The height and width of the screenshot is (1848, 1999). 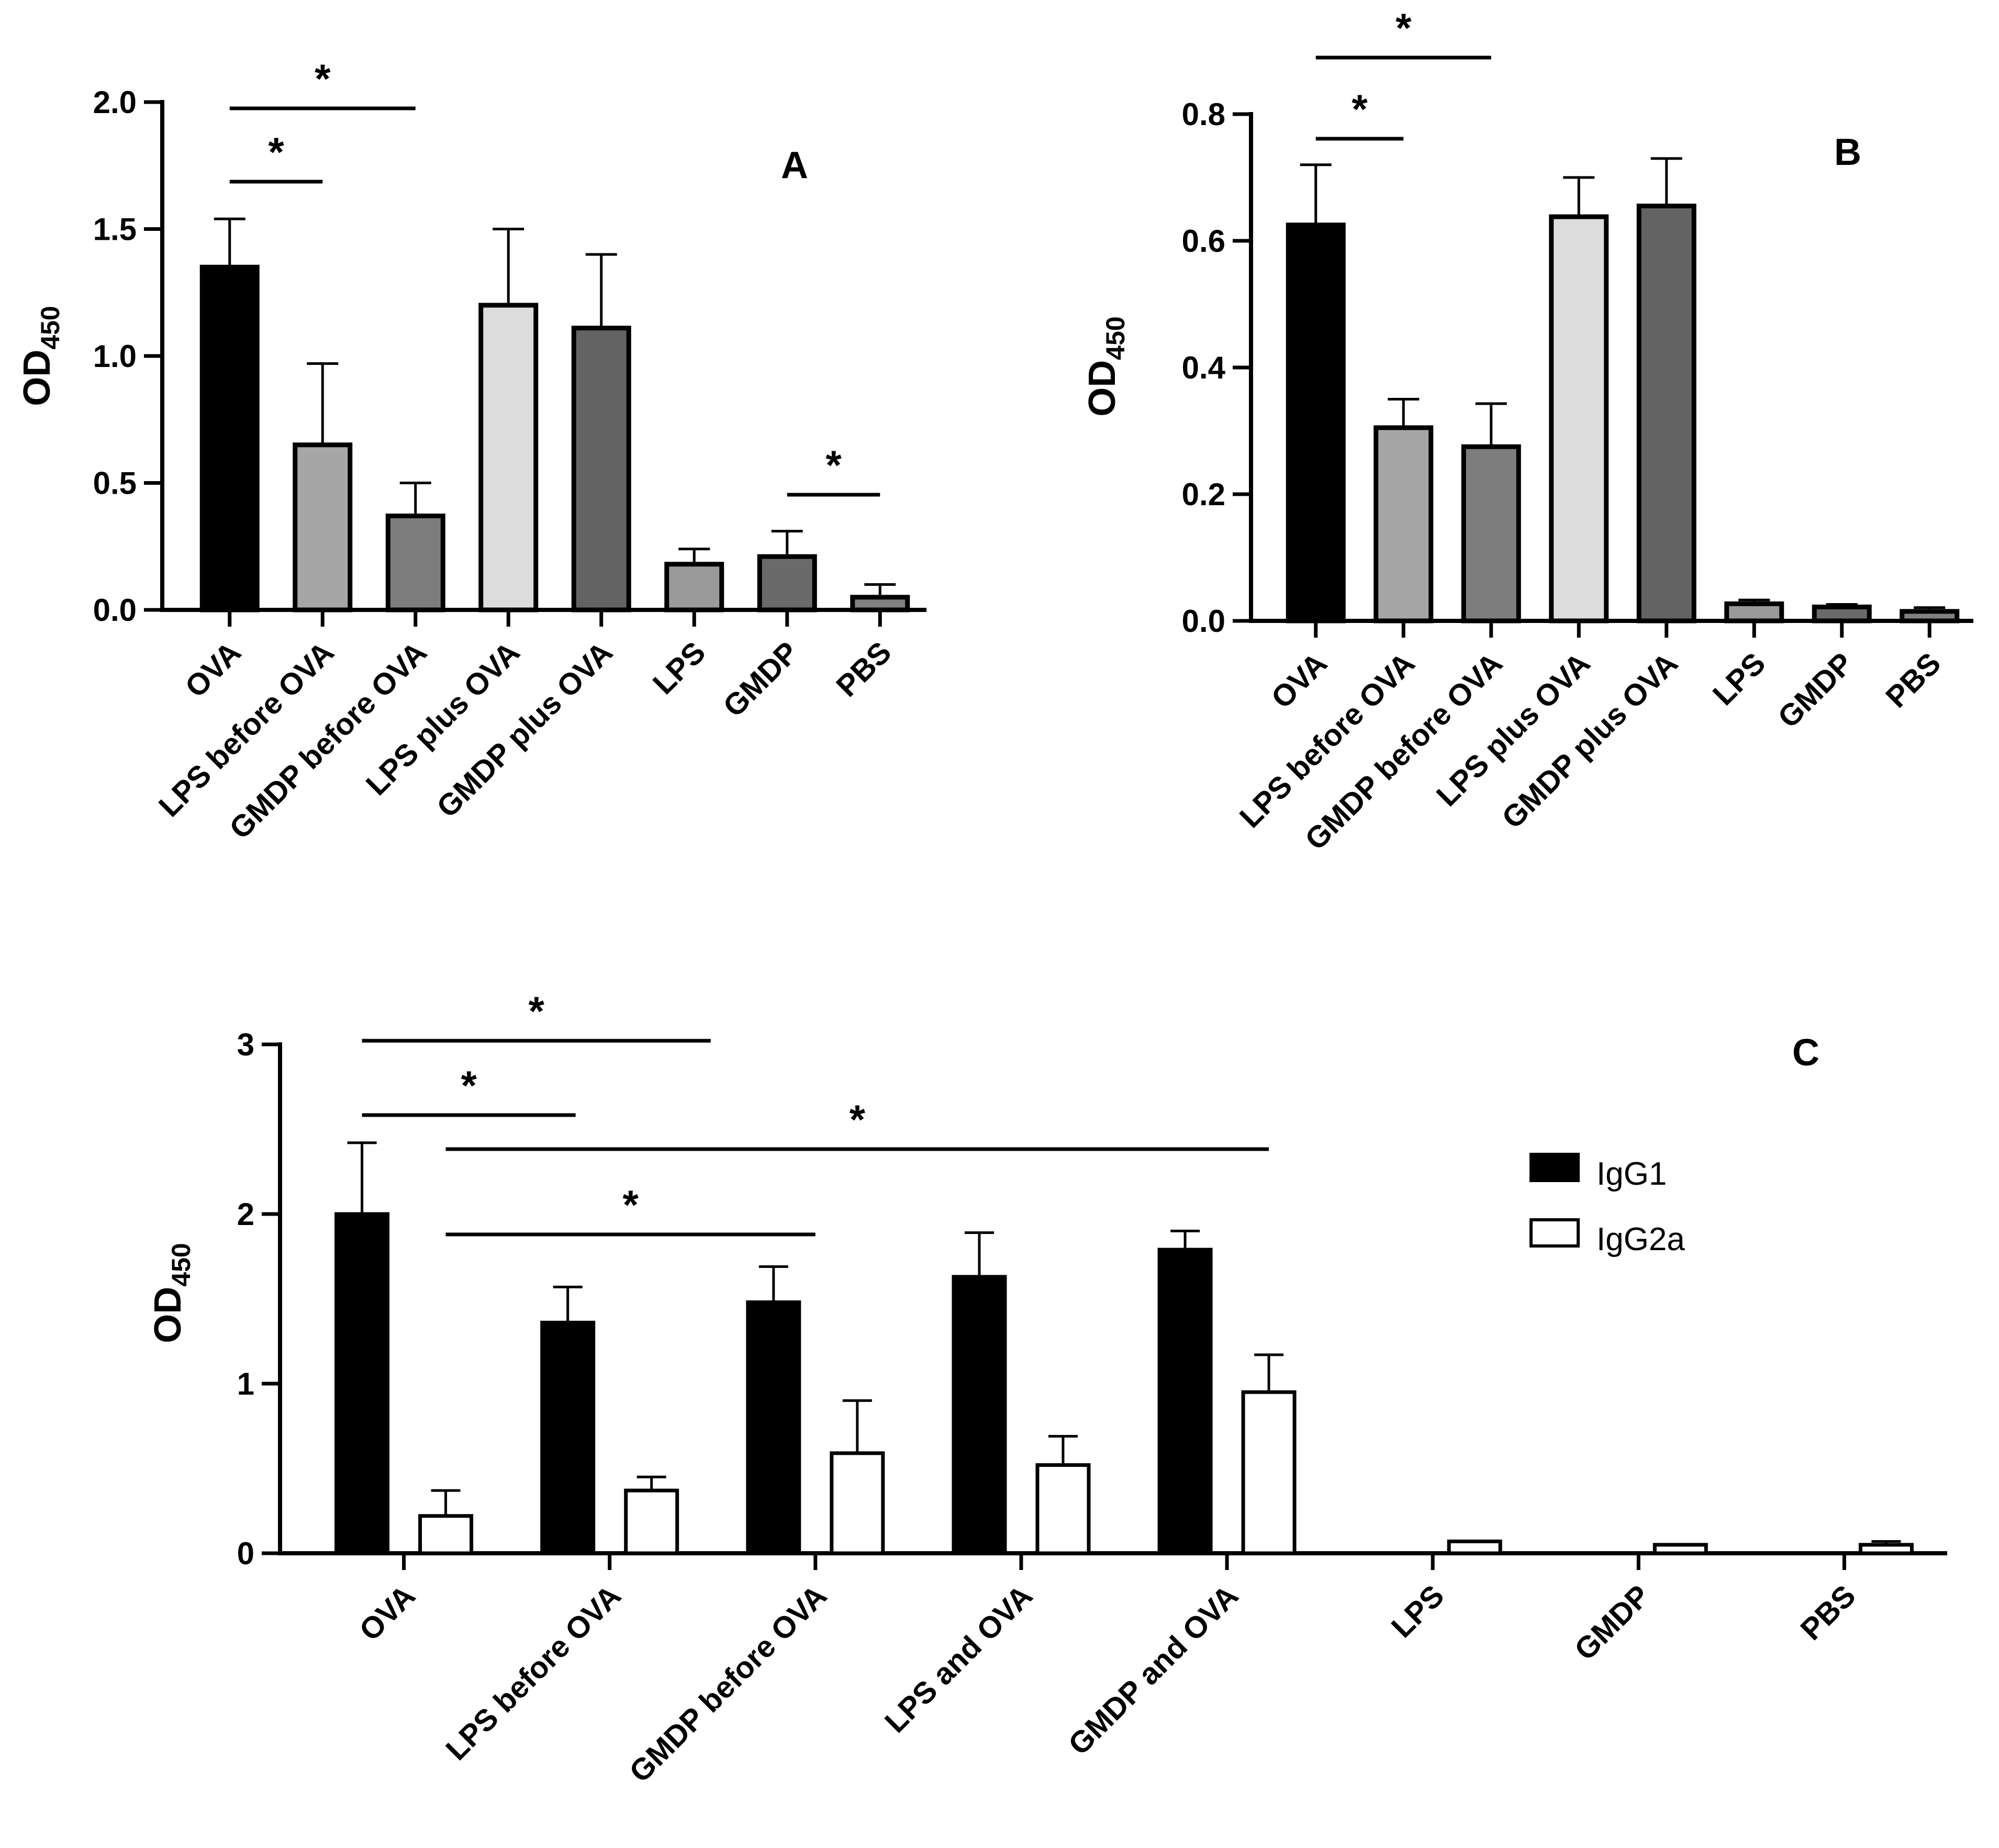 I want to click on panel-letter: A, so click(x=794, y=165).